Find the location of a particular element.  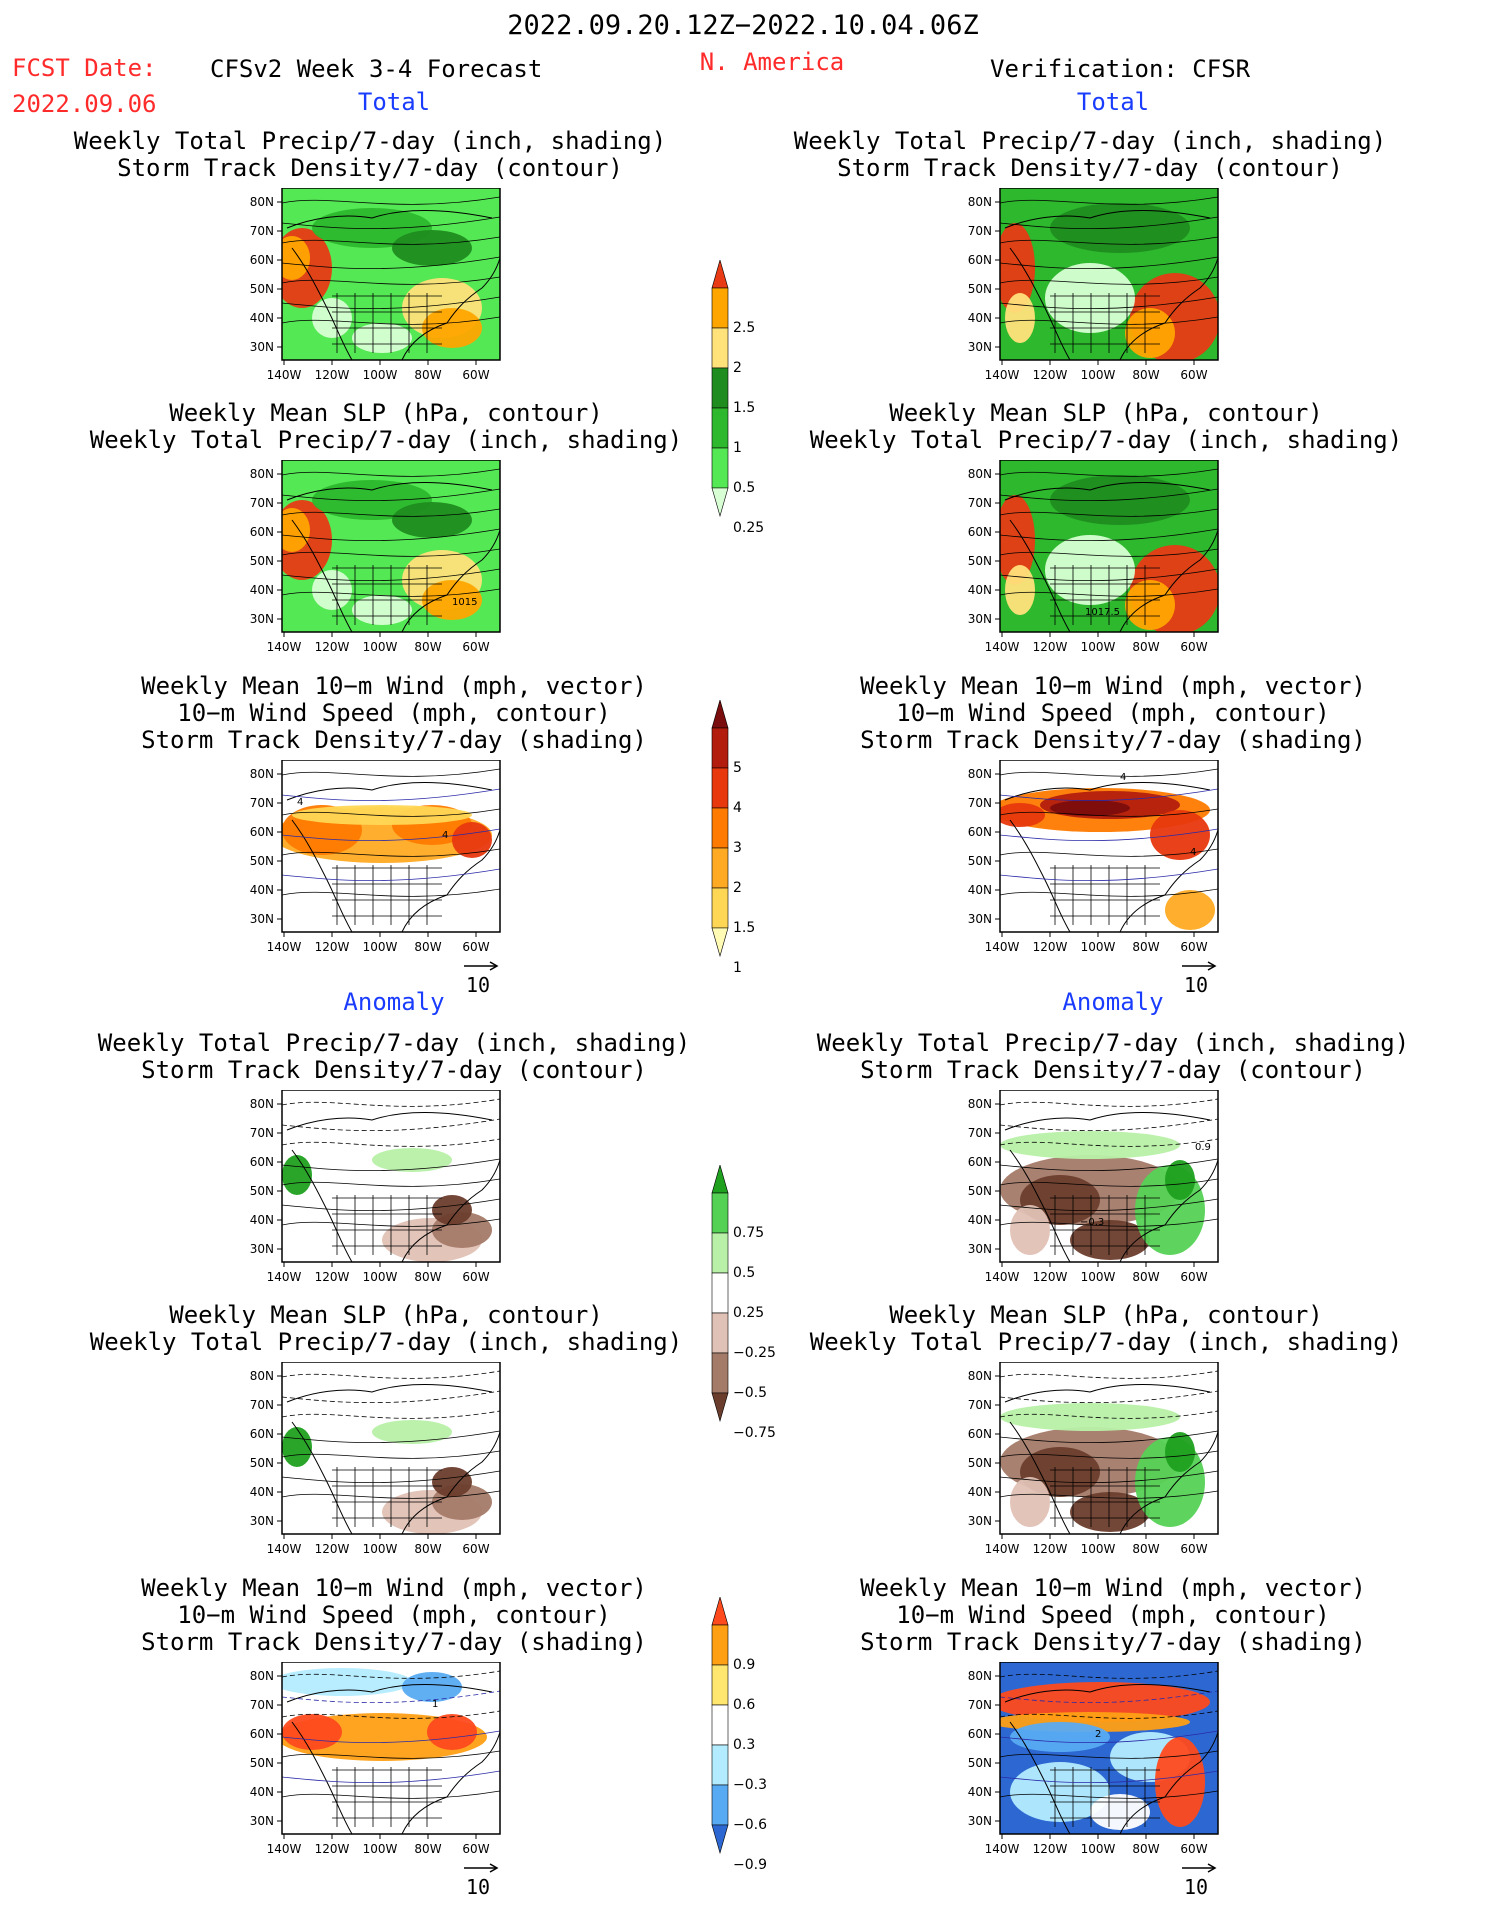

colorbar-label: 4 is located at coordinates (737, 808).